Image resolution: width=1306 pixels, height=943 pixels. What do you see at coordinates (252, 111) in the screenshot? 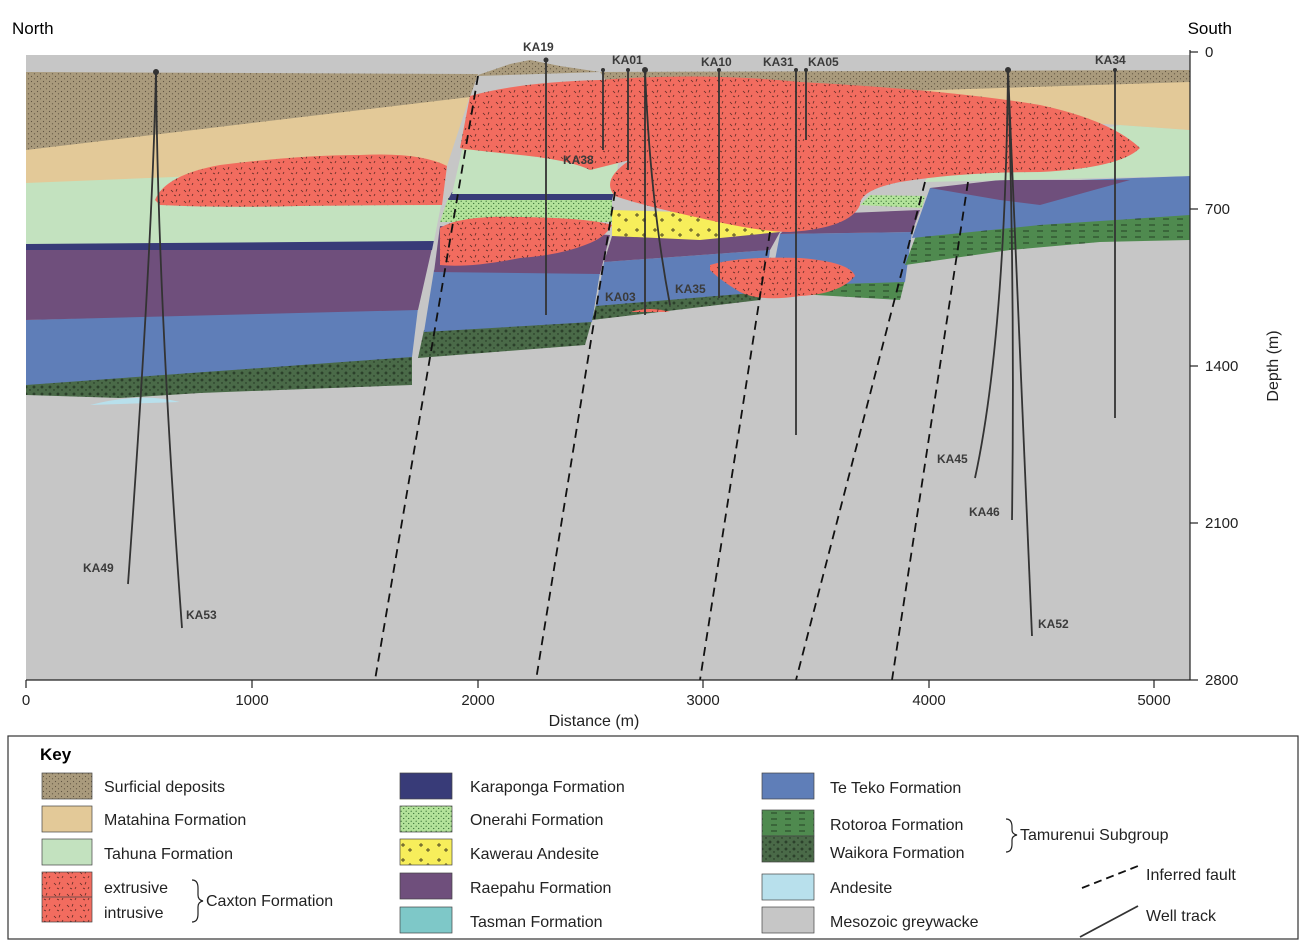
I see `surficial-layer` at bounding box center [252, 111].